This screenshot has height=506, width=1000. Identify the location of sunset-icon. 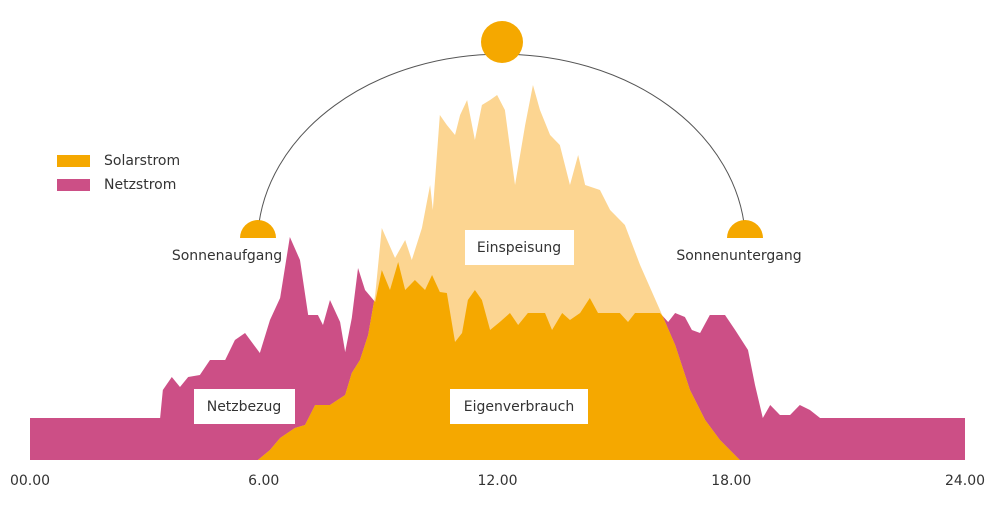
(745, 229).